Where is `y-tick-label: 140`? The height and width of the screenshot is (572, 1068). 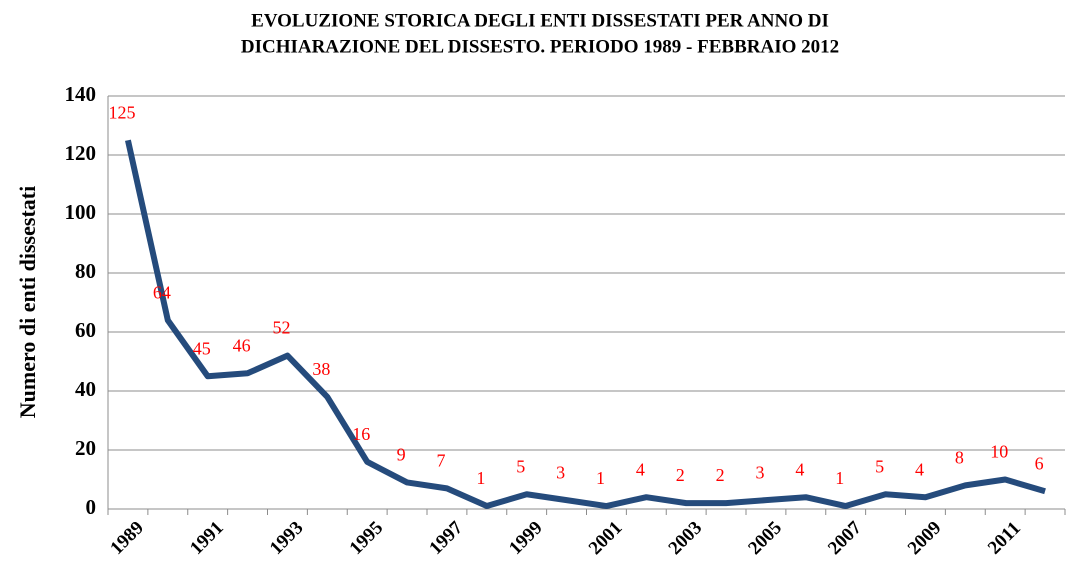
y-tick-label: 140 is located at coordinates (81, 94).